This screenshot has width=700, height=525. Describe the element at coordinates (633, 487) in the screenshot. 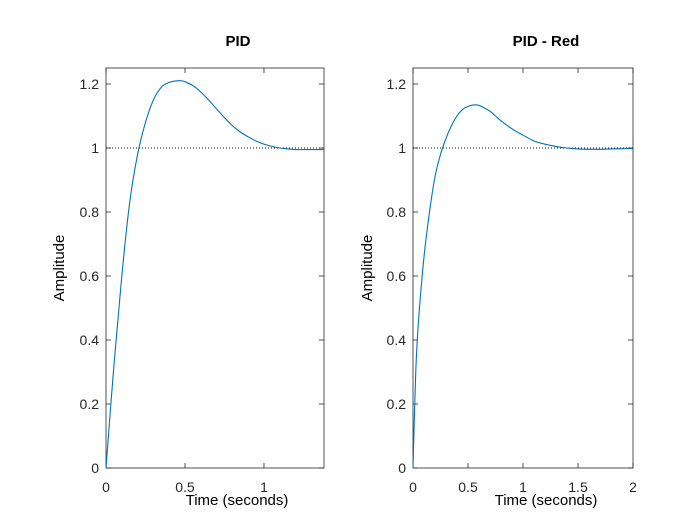

I see `x-tick-label: 2` at that location.